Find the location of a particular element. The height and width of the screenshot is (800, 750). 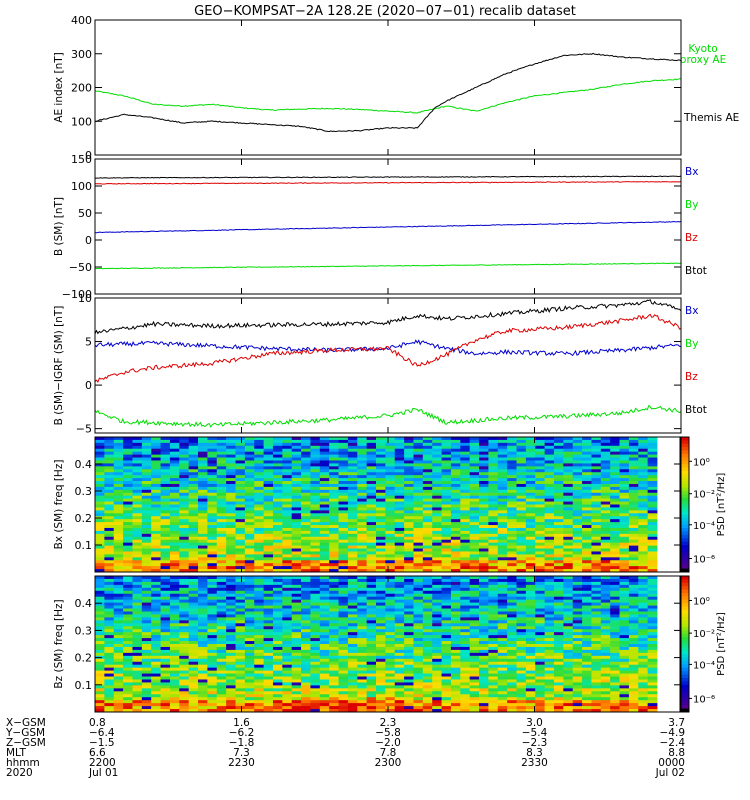

y-tick-label: 50 is located at coordinates (85, 213).